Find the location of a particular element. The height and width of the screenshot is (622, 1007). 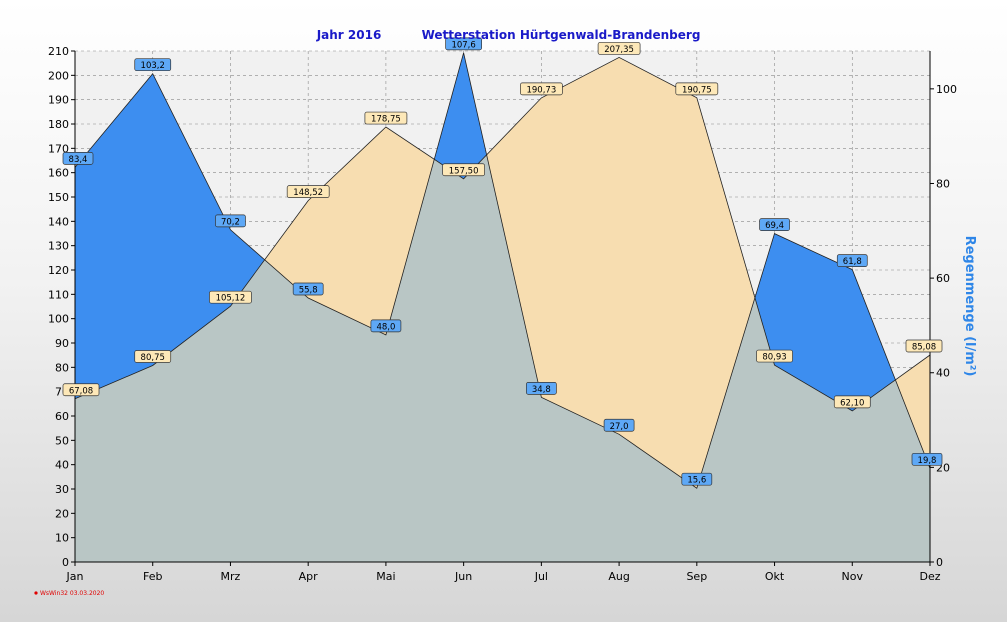

right-axis-tick-label: 80 is located at coordinates (943, 183).